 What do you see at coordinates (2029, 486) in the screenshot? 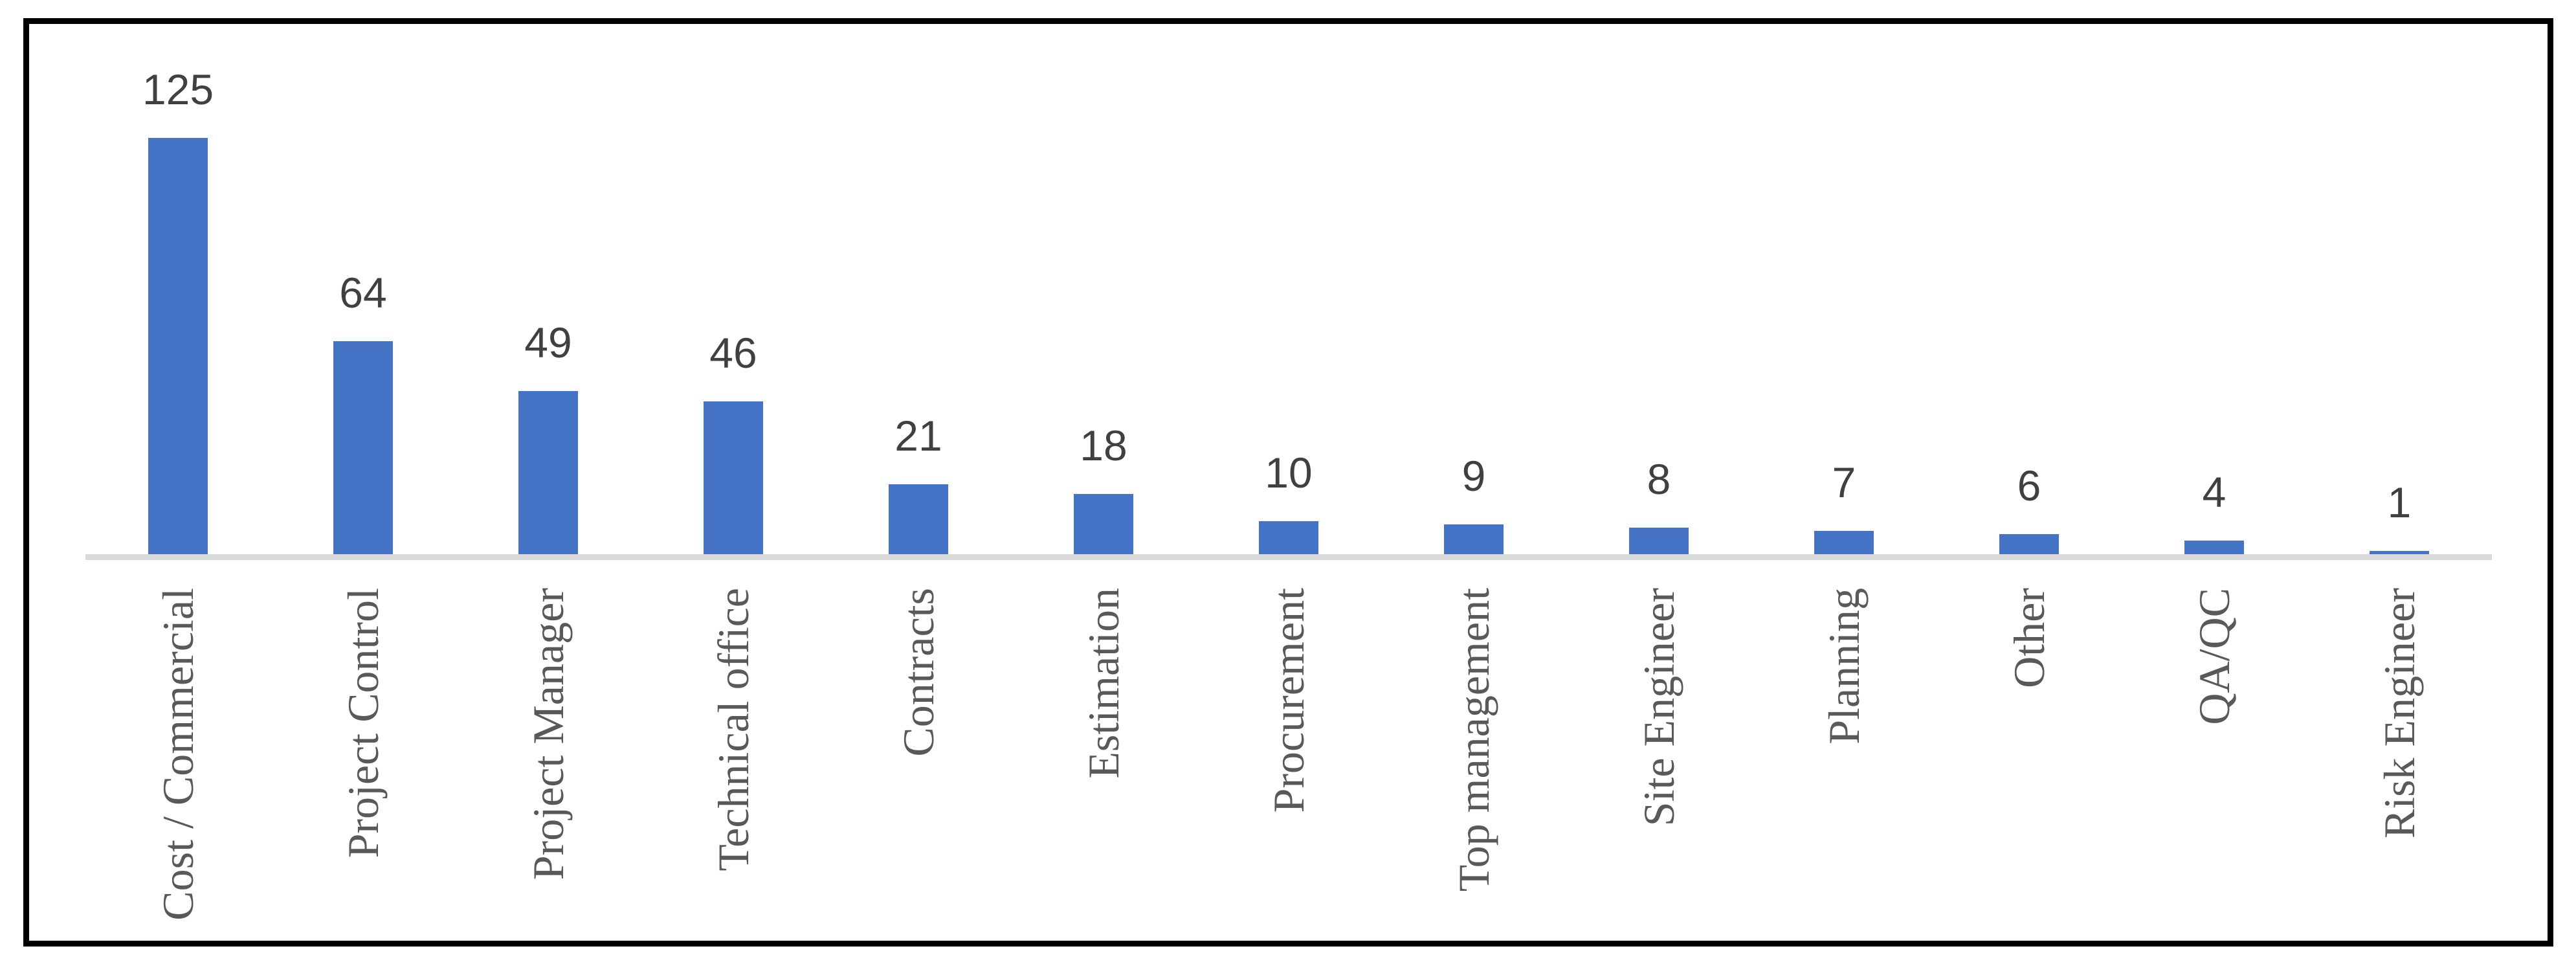
I see `bar-value-label: 6` at bounding box center [2029, 486].